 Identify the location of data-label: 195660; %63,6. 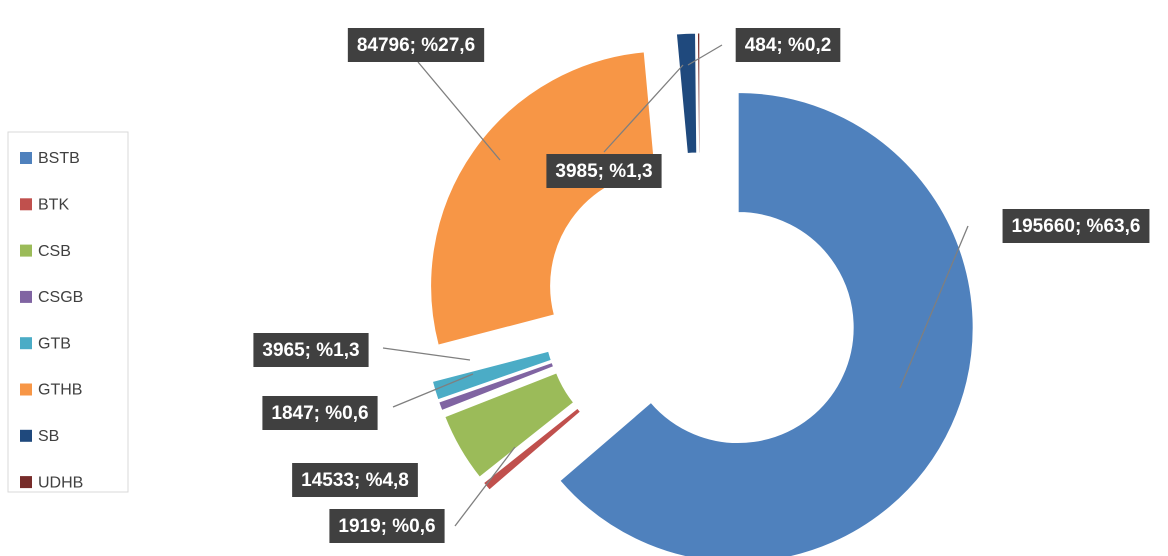
(1076, 226).